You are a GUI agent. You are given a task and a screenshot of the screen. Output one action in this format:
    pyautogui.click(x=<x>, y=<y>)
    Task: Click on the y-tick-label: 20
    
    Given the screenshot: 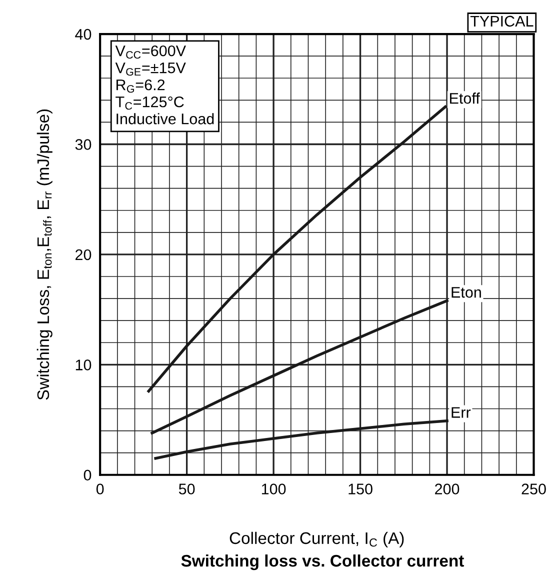 What is the action you would take?
    pyautogui.click(x=84, y=254)
    